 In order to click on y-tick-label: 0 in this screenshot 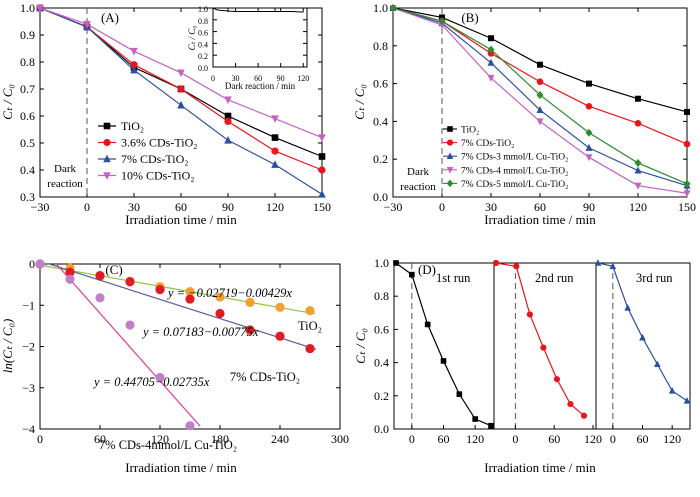, I will do `click(32, 264)`.